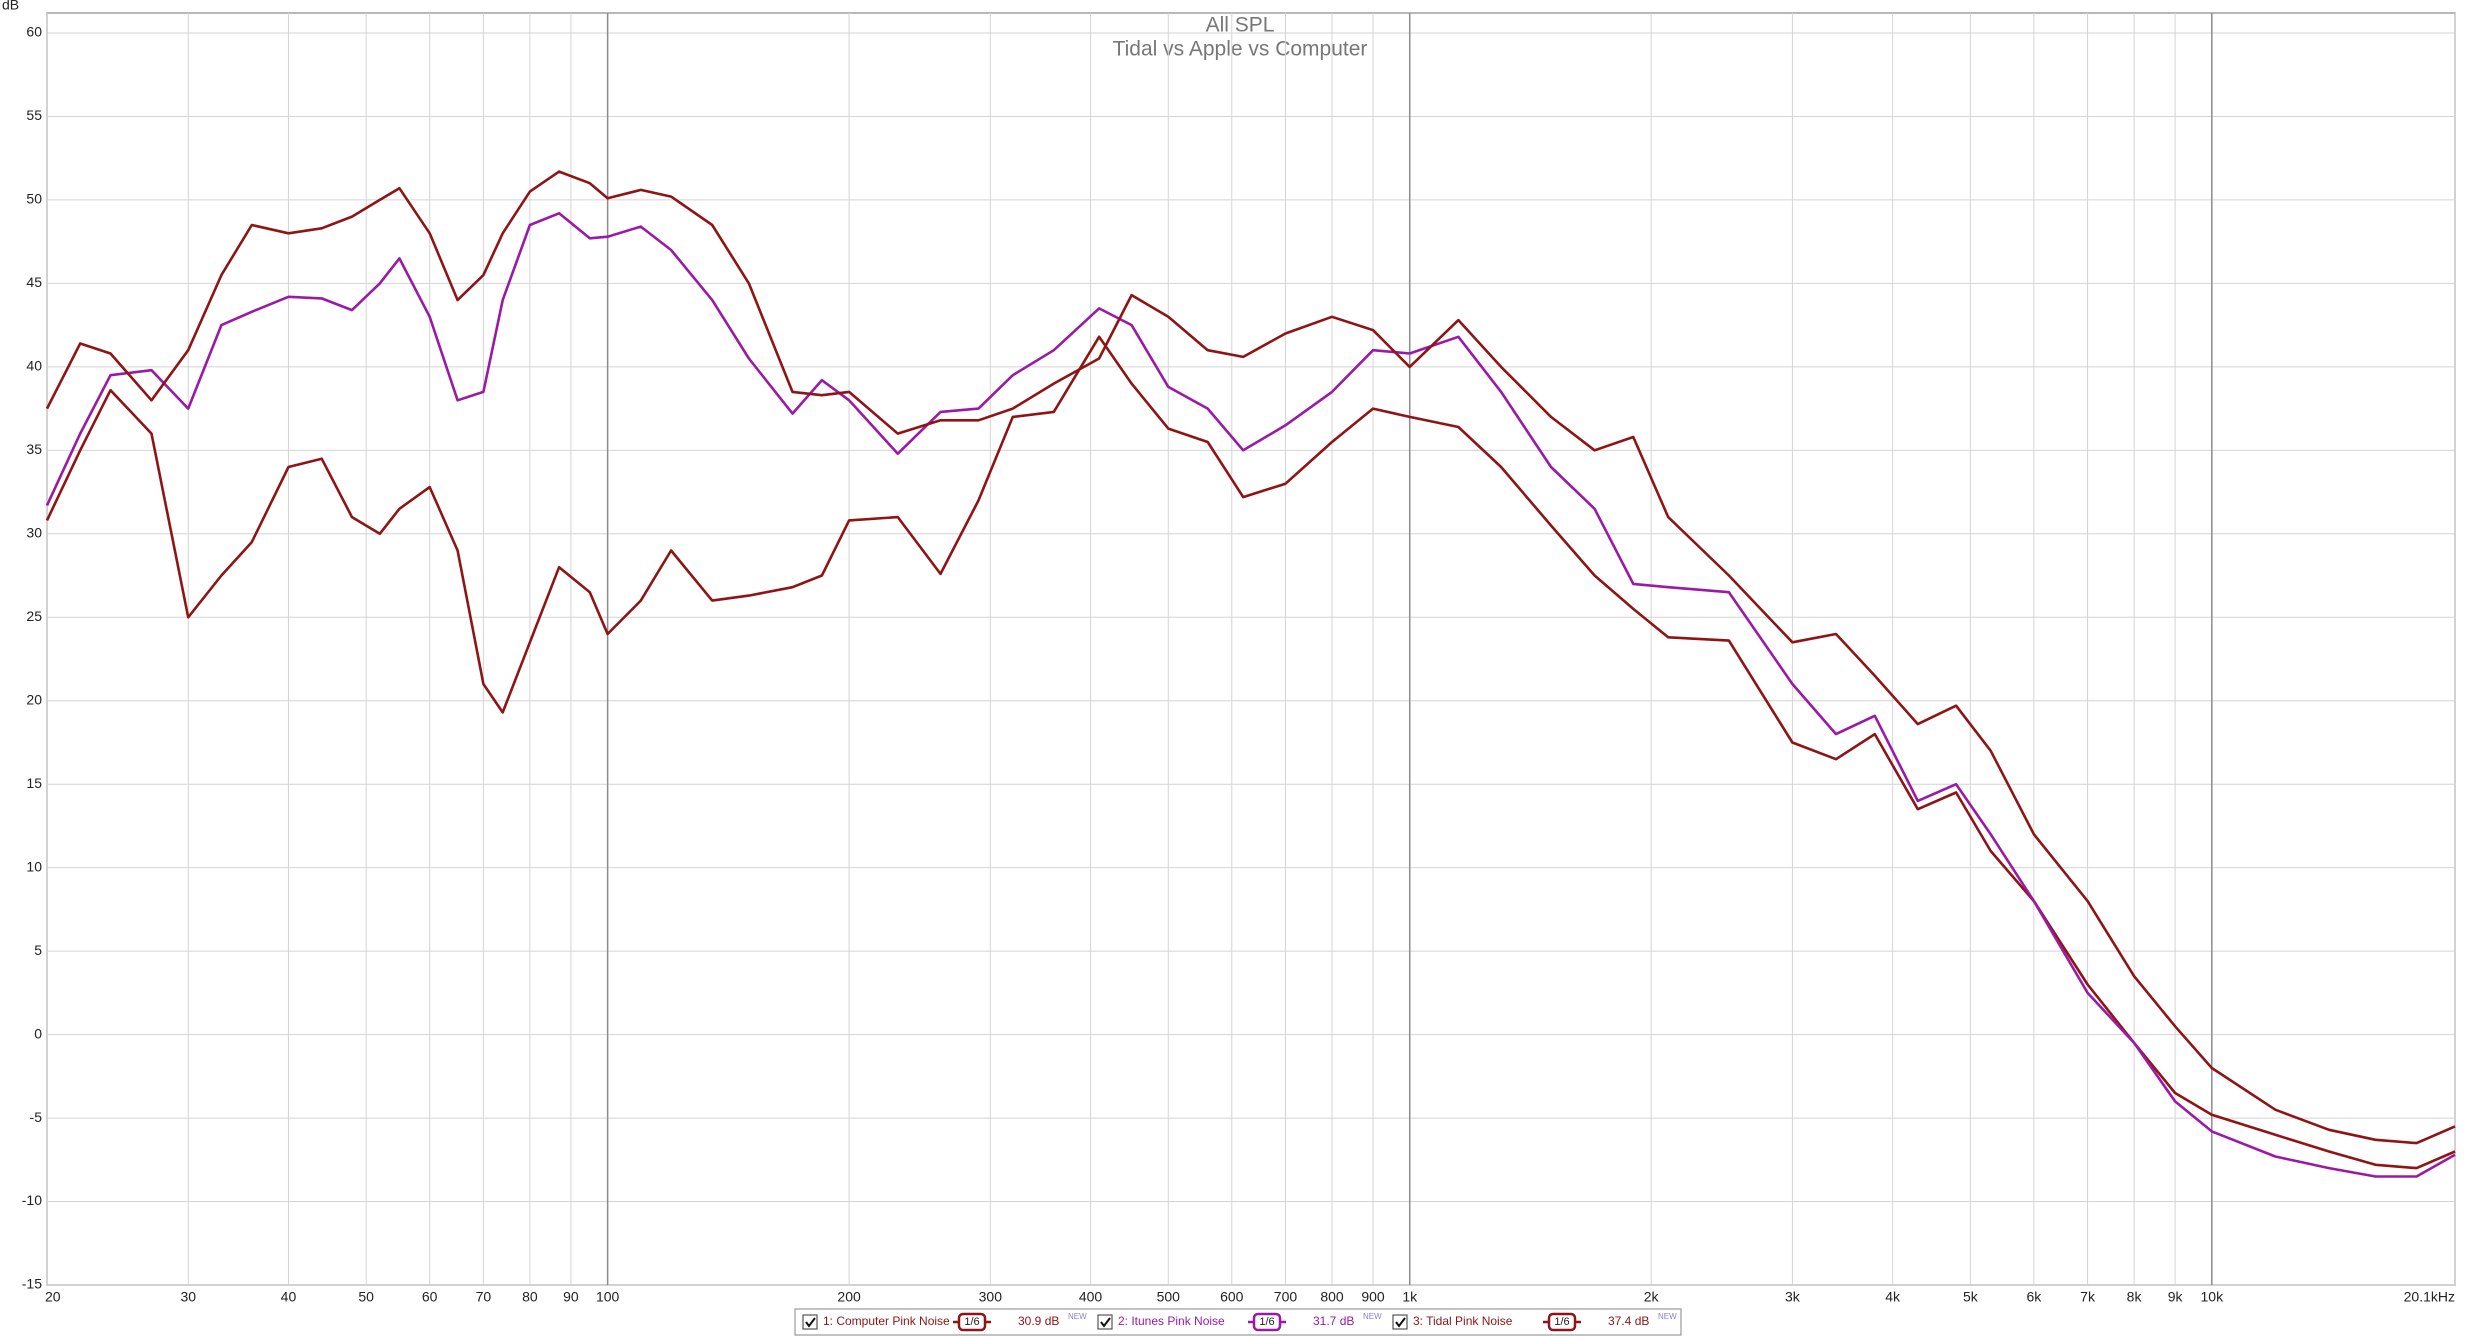  Describe the element at coordinates (2034, 1297) in the screenshot. I see `x-tick-label: 6k` at that location.